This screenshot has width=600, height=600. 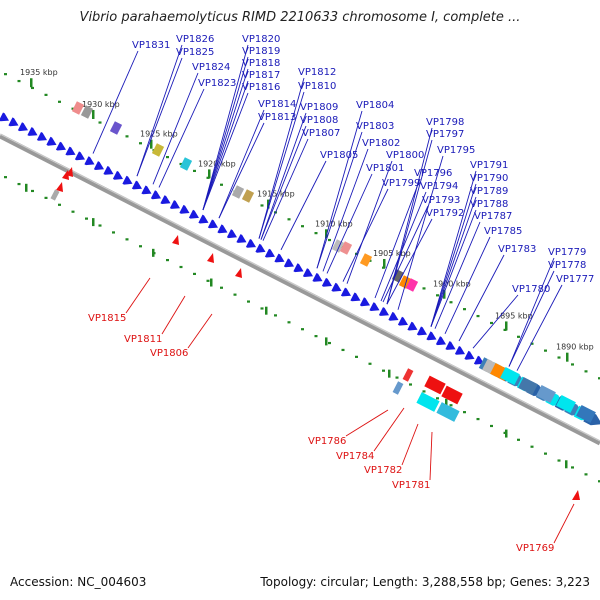 I want to click on gene-label-lower: VP1811, so click(x=143, y=339).